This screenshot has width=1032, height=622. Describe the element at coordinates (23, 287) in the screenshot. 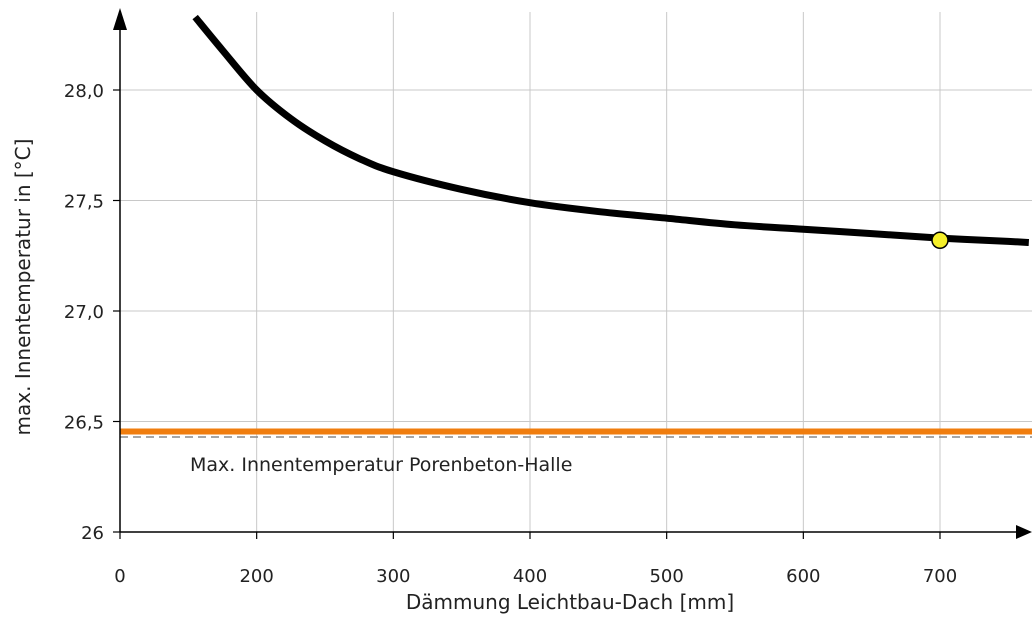

I see `y-axis-title: max. Innentemperatur in [°C]` at that location.